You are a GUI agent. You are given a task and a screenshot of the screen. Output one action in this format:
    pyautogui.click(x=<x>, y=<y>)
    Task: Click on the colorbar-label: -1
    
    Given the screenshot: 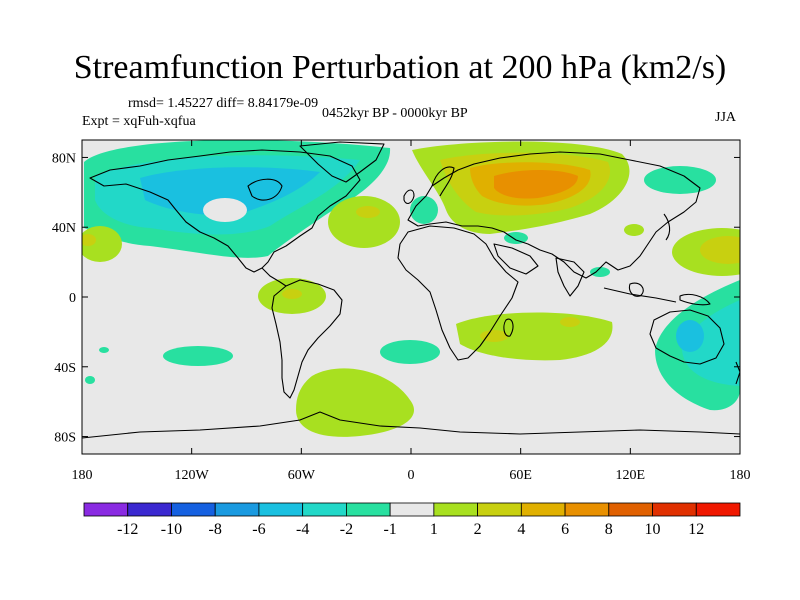 What is the action you would take?
    pyautogui.click(x=389, y=529)
    